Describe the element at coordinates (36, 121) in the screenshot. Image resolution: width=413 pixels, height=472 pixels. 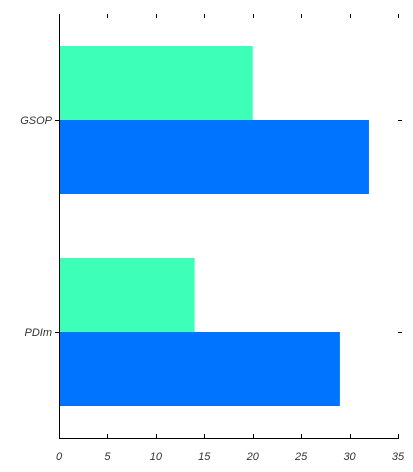
I see `y-tick-label-gsop: GSOP` at that location.